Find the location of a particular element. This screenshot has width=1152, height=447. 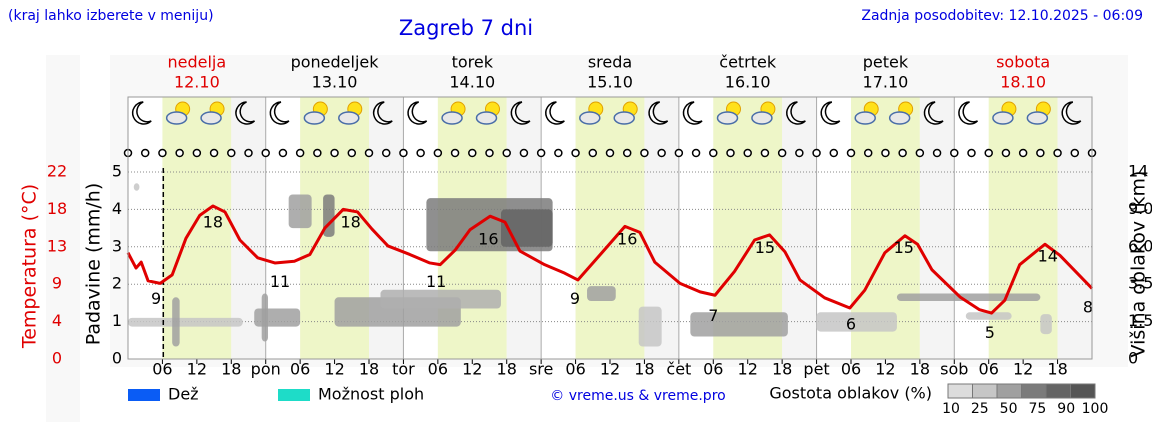

x-tick-label: pet is located at coordinates (816, 369).